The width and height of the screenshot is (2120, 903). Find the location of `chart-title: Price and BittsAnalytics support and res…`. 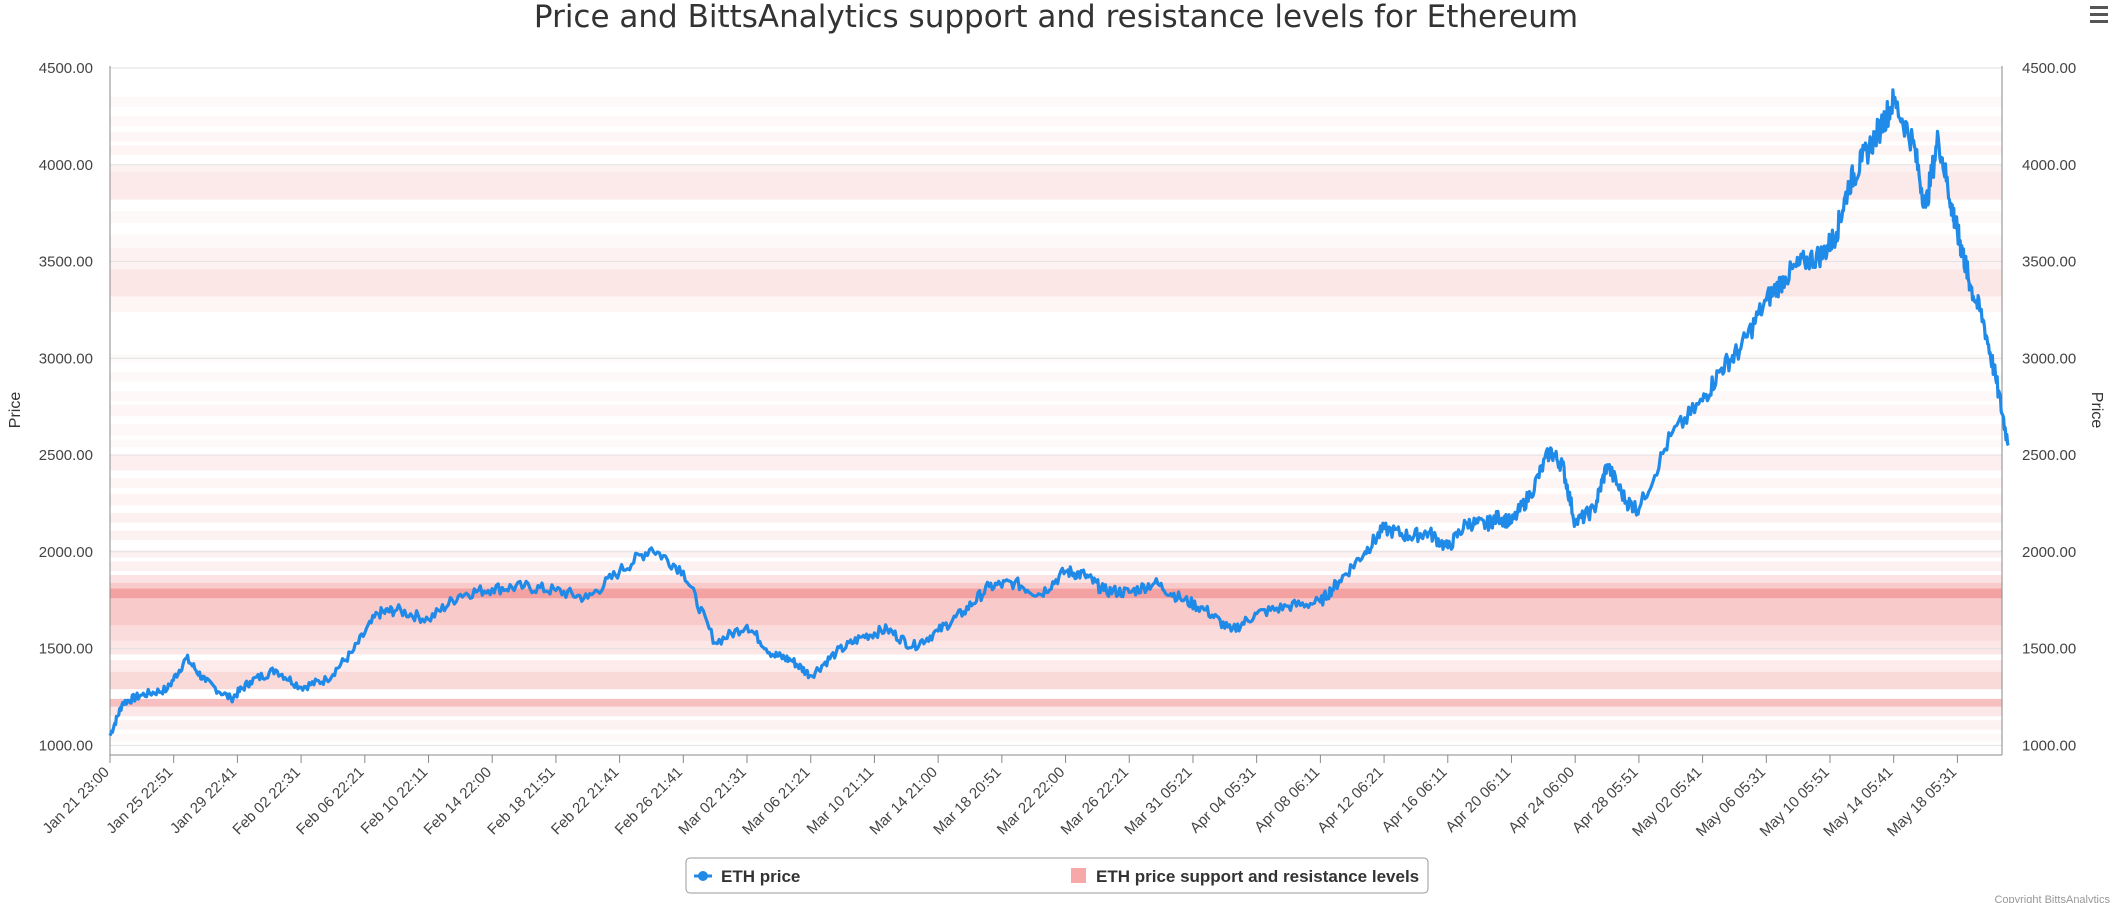

chart-title: Price and BittsAnalytics support and res… is located at coordinates (1056, 17).